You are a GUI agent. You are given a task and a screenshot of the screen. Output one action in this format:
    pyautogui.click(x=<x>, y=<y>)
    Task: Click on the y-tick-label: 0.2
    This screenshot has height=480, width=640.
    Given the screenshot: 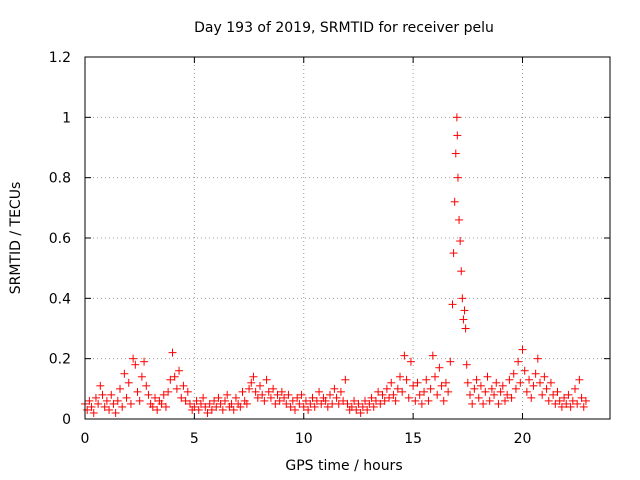 What is the action you would take?
    pyautogui.click(x=60, y=360)
    